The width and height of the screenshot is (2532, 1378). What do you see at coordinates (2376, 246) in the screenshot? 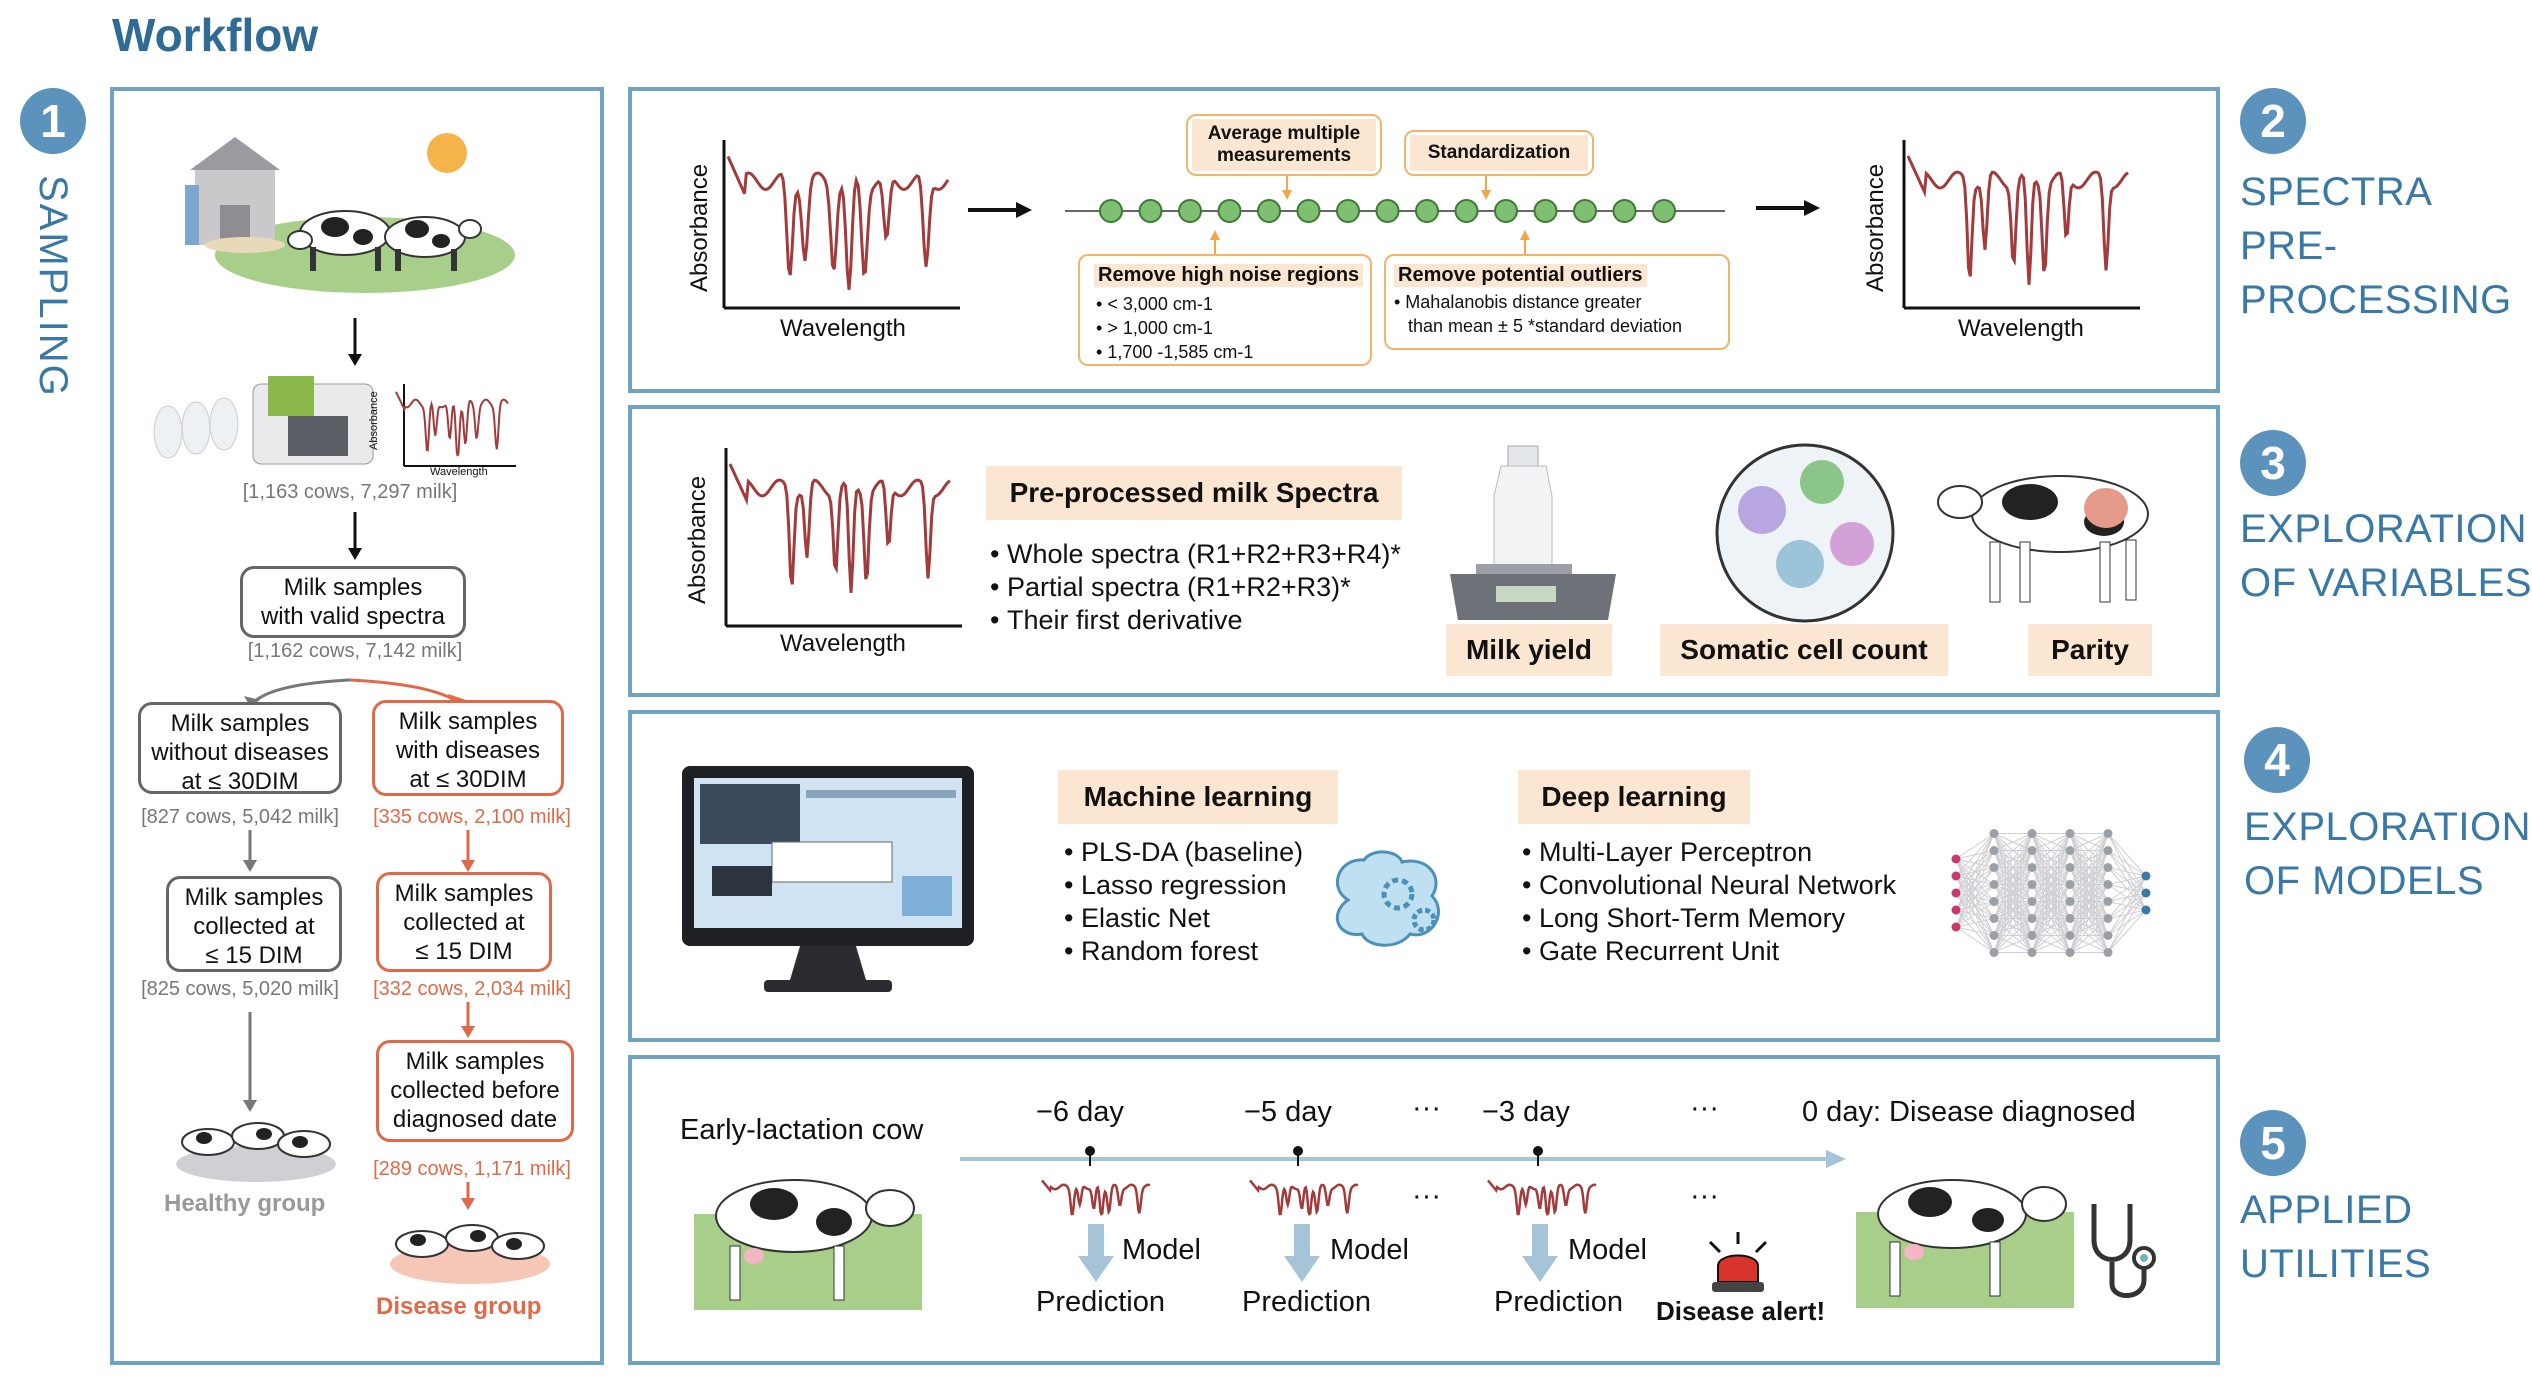
I see `section-2-label: SPECTRA PRE- PROCESSING` at bounding box center [2376, 246].